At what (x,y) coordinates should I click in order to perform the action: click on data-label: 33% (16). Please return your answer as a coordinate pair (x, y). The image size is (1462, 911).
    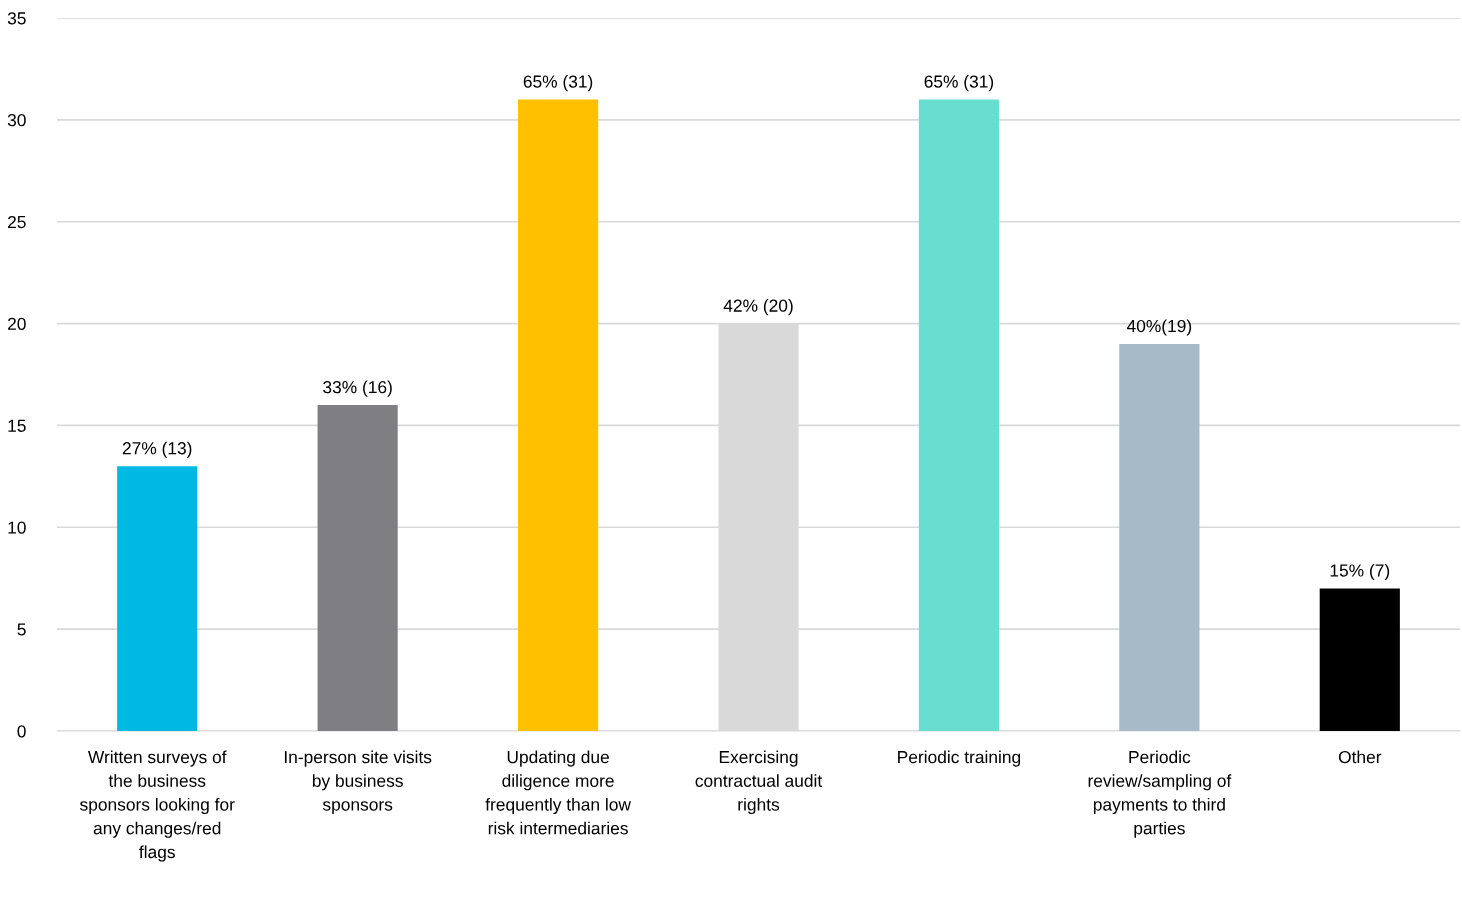
    Looking at the image, I should click on (357, 388).